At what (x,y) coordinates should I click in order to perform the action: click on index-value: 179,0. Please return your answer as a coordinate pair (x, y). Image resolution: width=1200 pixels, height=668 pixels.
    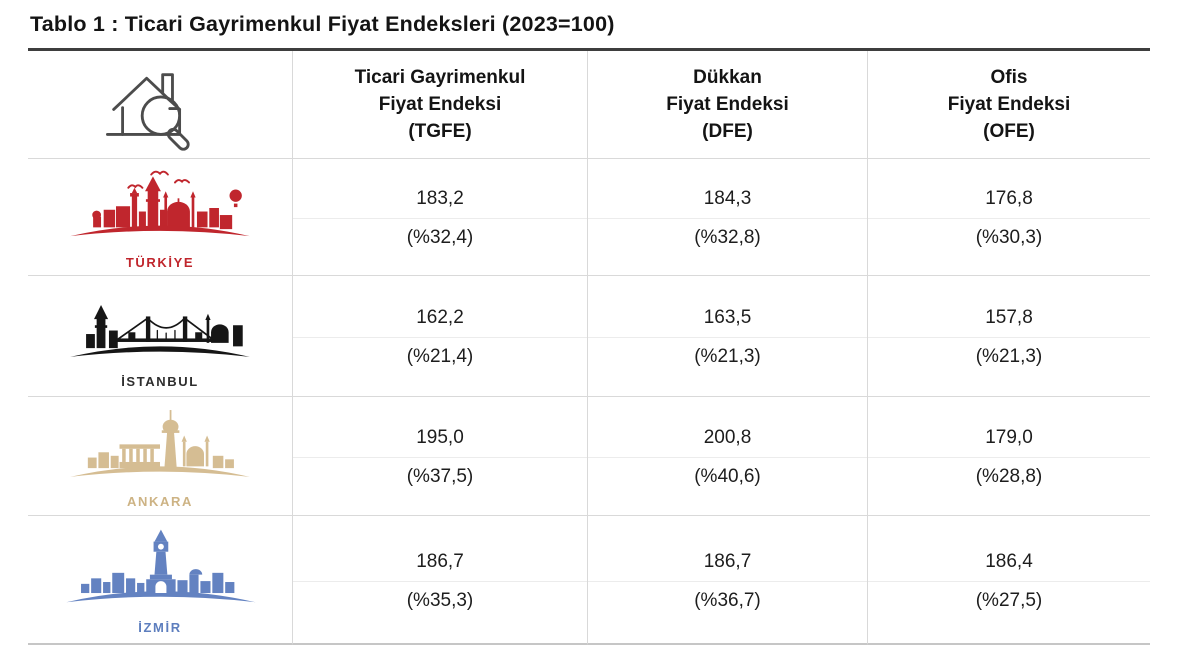
    Looking at the image, I should click on (1009, 438).